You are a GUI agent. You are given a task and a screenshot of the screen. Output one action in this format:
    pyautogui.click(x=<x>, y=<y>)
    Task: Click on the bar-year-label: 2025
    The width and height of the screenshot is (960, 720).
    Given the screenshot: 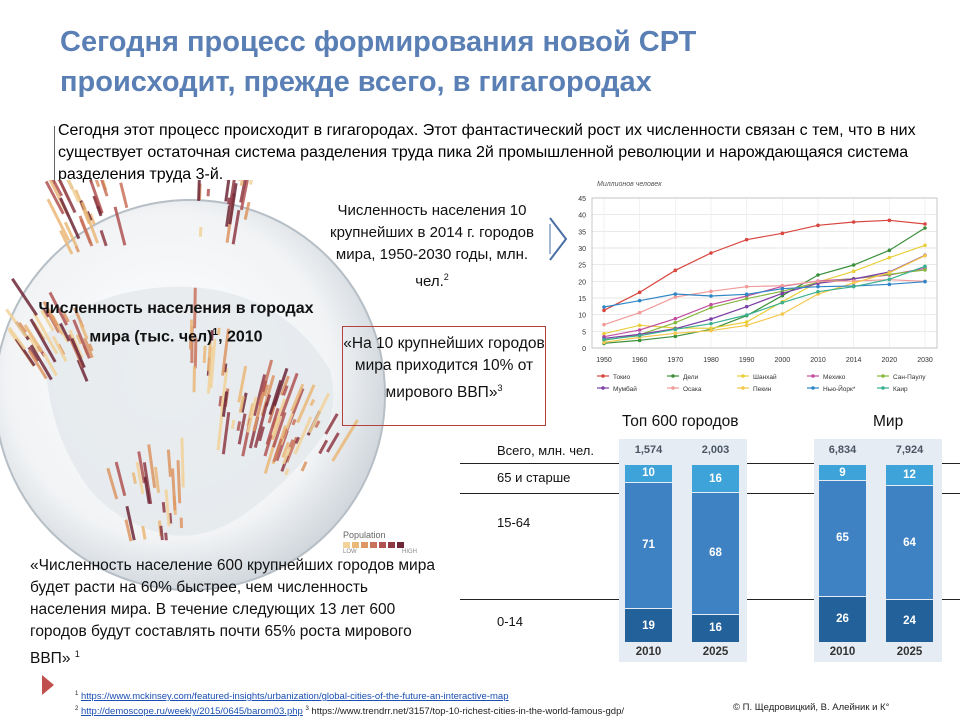 What is the action you would take?
    pyautogui.click(x=715, y=652)
    